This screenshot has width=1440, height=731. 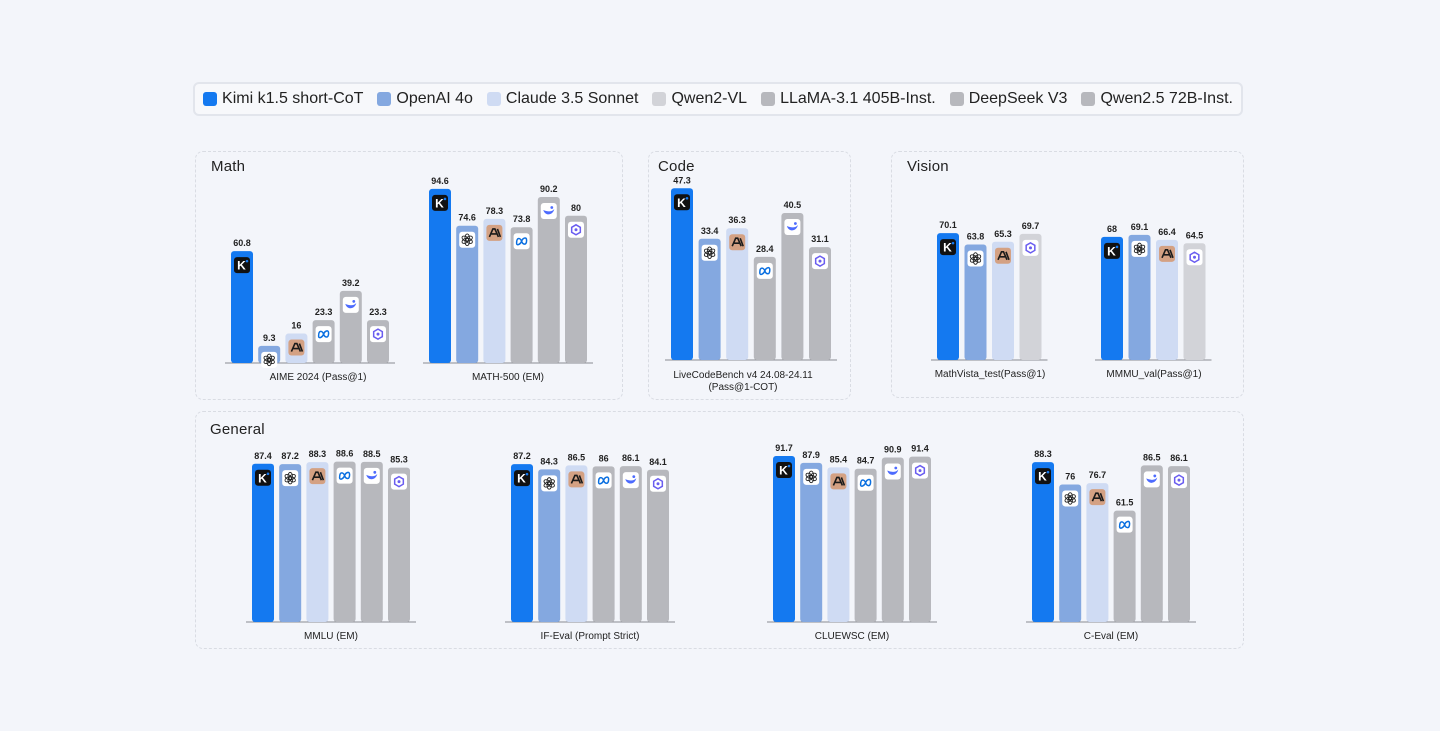 What do you see at coordinates (324, 312) in the screenshot?
I see `bar-value-label: 23.3` at bounding box center [324, 312].